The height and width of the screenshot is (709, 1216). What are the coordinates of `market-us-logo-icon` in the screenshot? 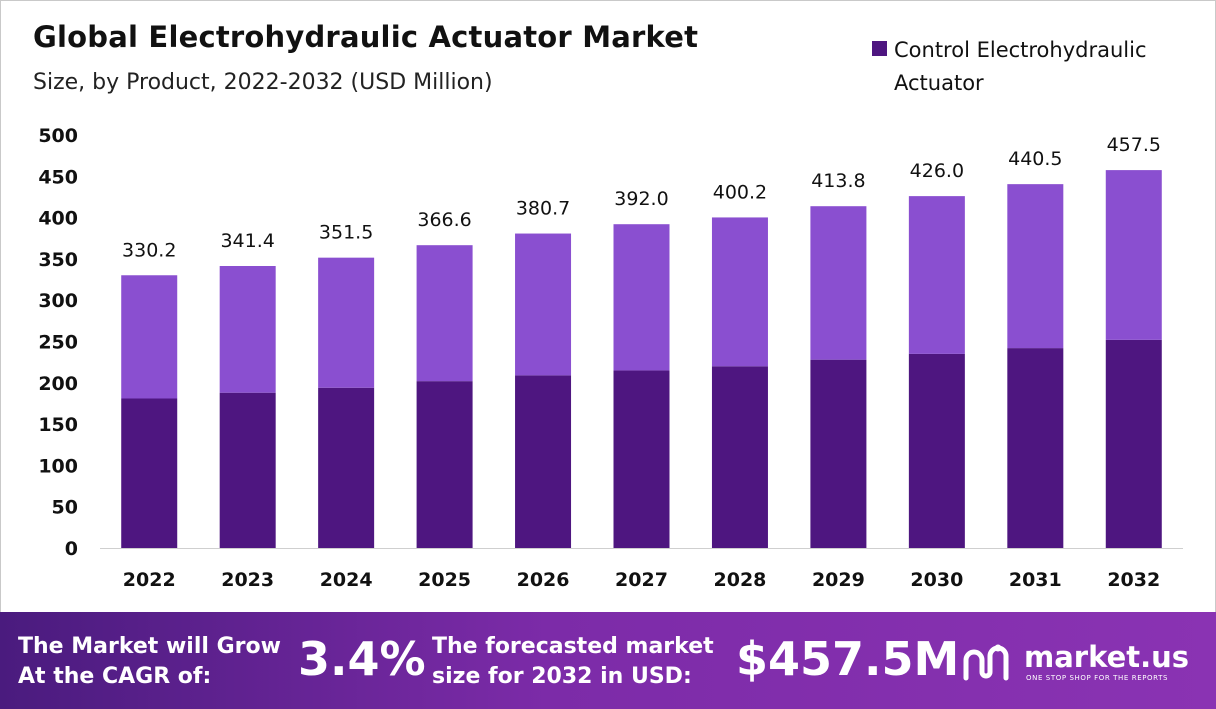 It's located at (986, 662).